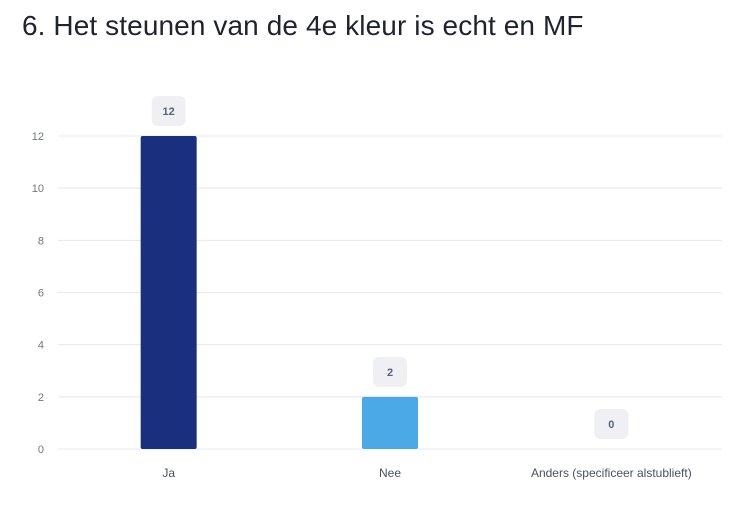  Describe the element at coordinates (41, 294) in the screenshot. I see `y-tick-label: 6` at that location.